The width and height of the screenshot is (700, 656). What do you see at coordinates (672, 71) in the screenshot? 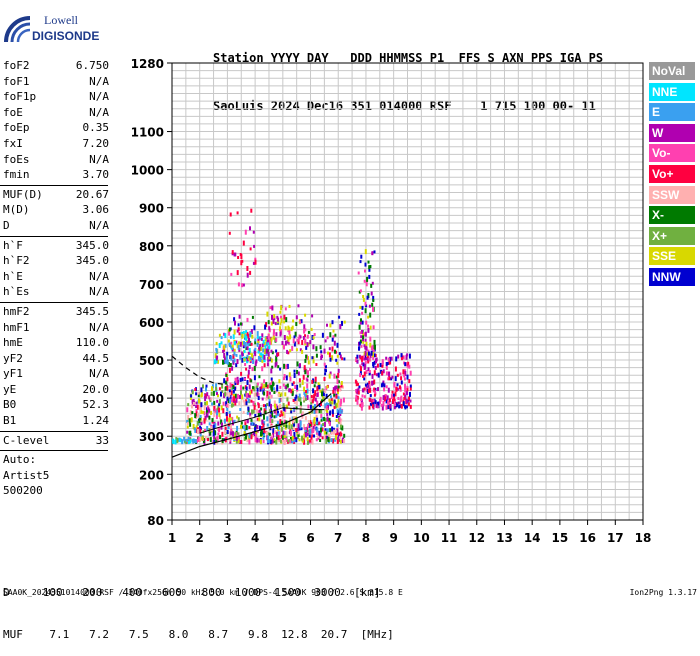
I see `legend-item: NoVal` at bounding box center [672, 71].